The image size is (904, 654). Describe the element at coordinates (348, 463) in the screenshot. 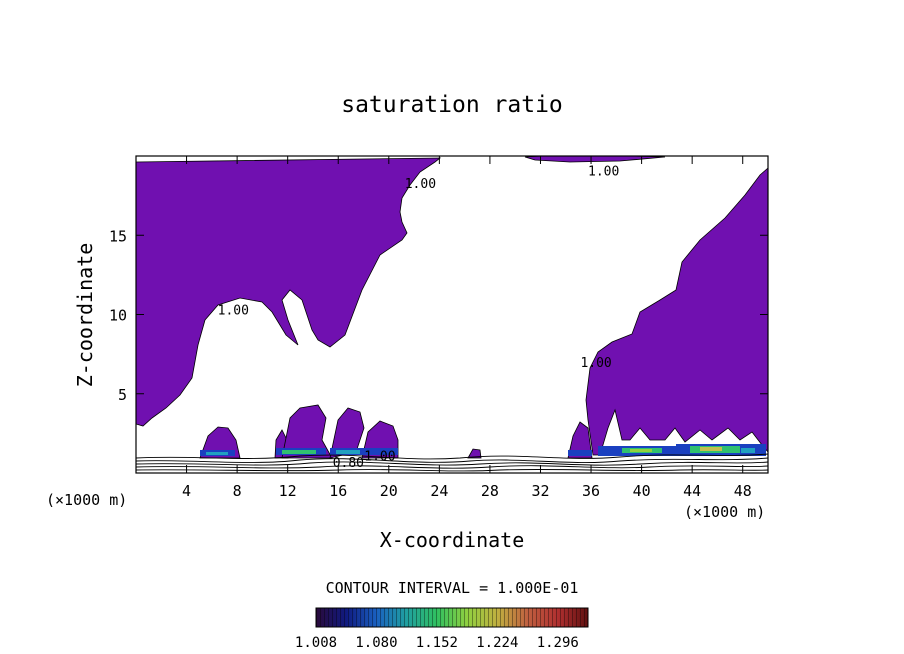

I see `contour-label: 0.80` at that location.